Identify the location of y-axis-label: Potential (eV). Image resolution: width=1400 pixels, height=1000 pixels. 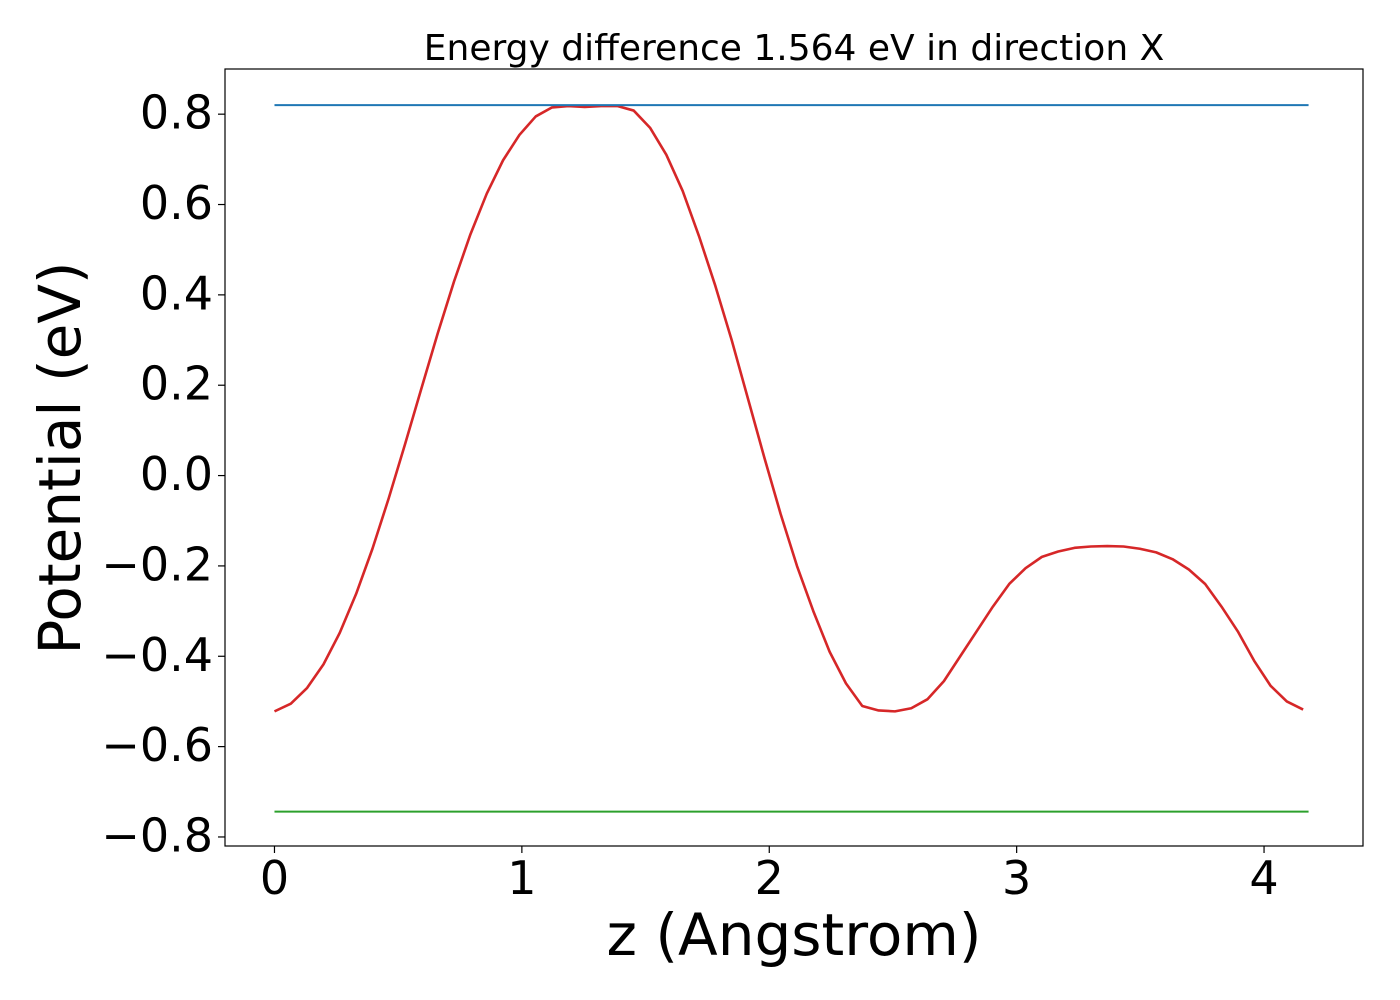
(60, 457).